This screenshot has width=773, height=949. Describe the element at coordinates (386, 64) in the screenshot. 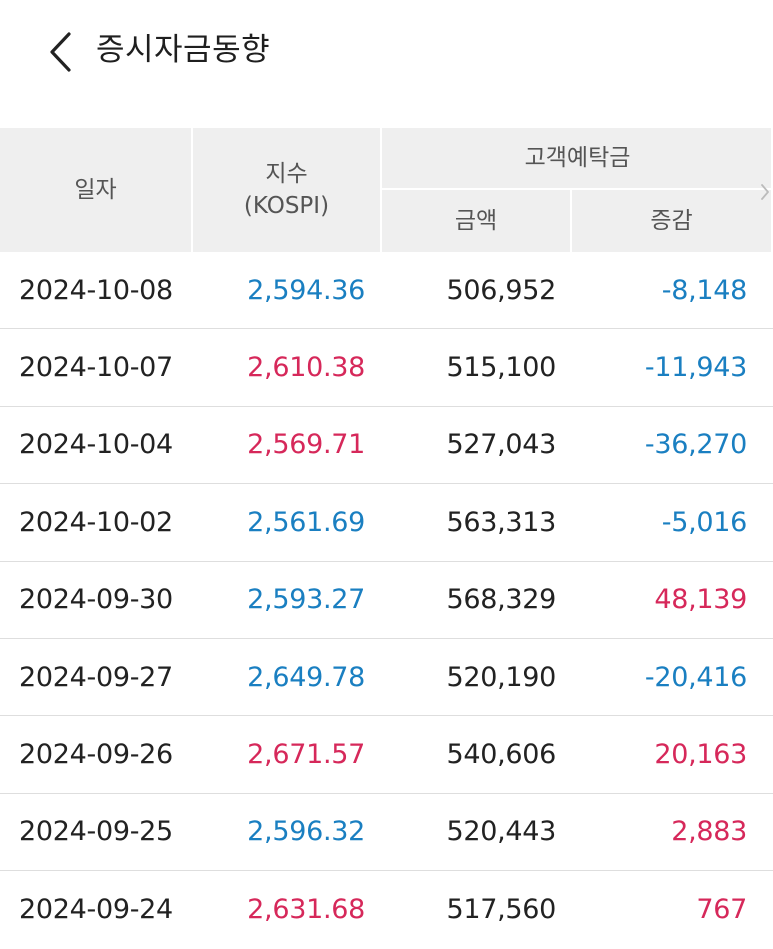

I see `top-bar: 증시자금동향` at that location.